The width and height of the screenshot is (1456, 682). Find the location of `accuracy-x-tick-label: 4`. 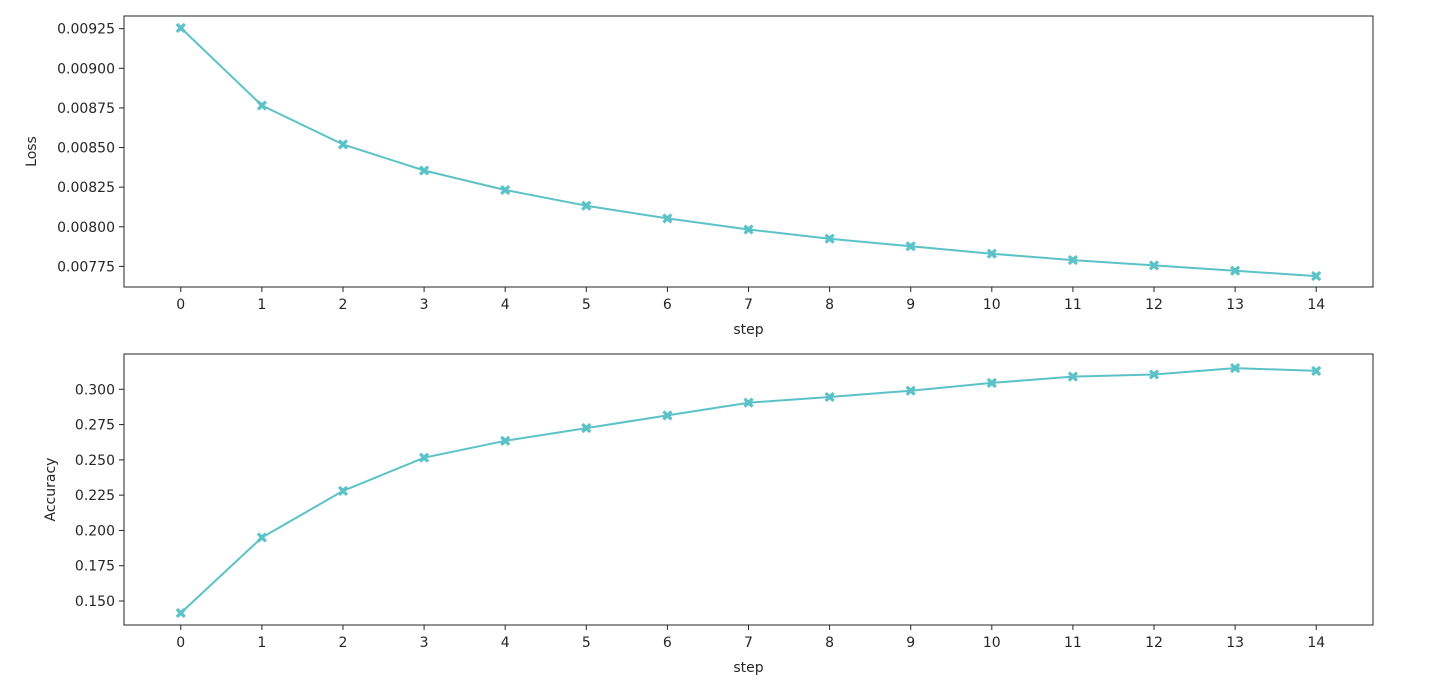

accuracy-x-tick-label: 4 is located at coordinates (505, 643).